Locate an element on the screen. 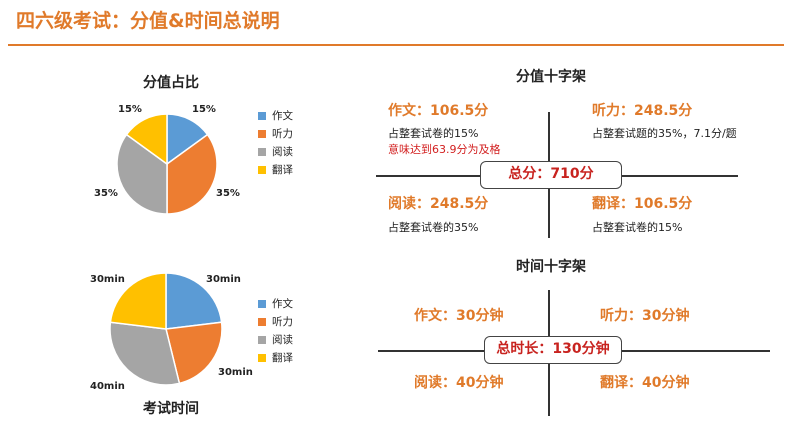  writing-pass-note: 意味达到63.9分为及格 is located at coordinates (444, 149).